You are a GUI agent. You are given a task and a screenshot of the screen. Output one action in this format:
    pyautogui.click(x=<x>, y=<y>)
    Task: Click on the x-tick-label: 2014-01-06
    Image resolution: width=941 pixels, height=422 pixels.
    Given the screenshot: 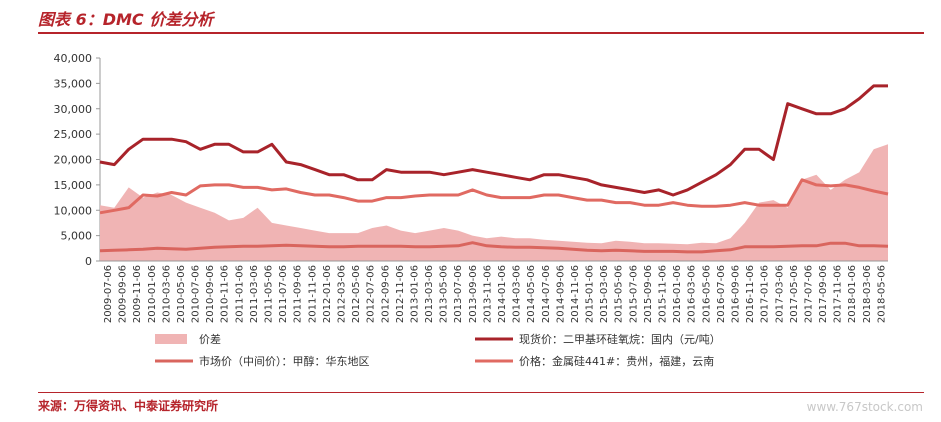 What is the action you would take?
    pyautogui.click(x=502, y=294)
    